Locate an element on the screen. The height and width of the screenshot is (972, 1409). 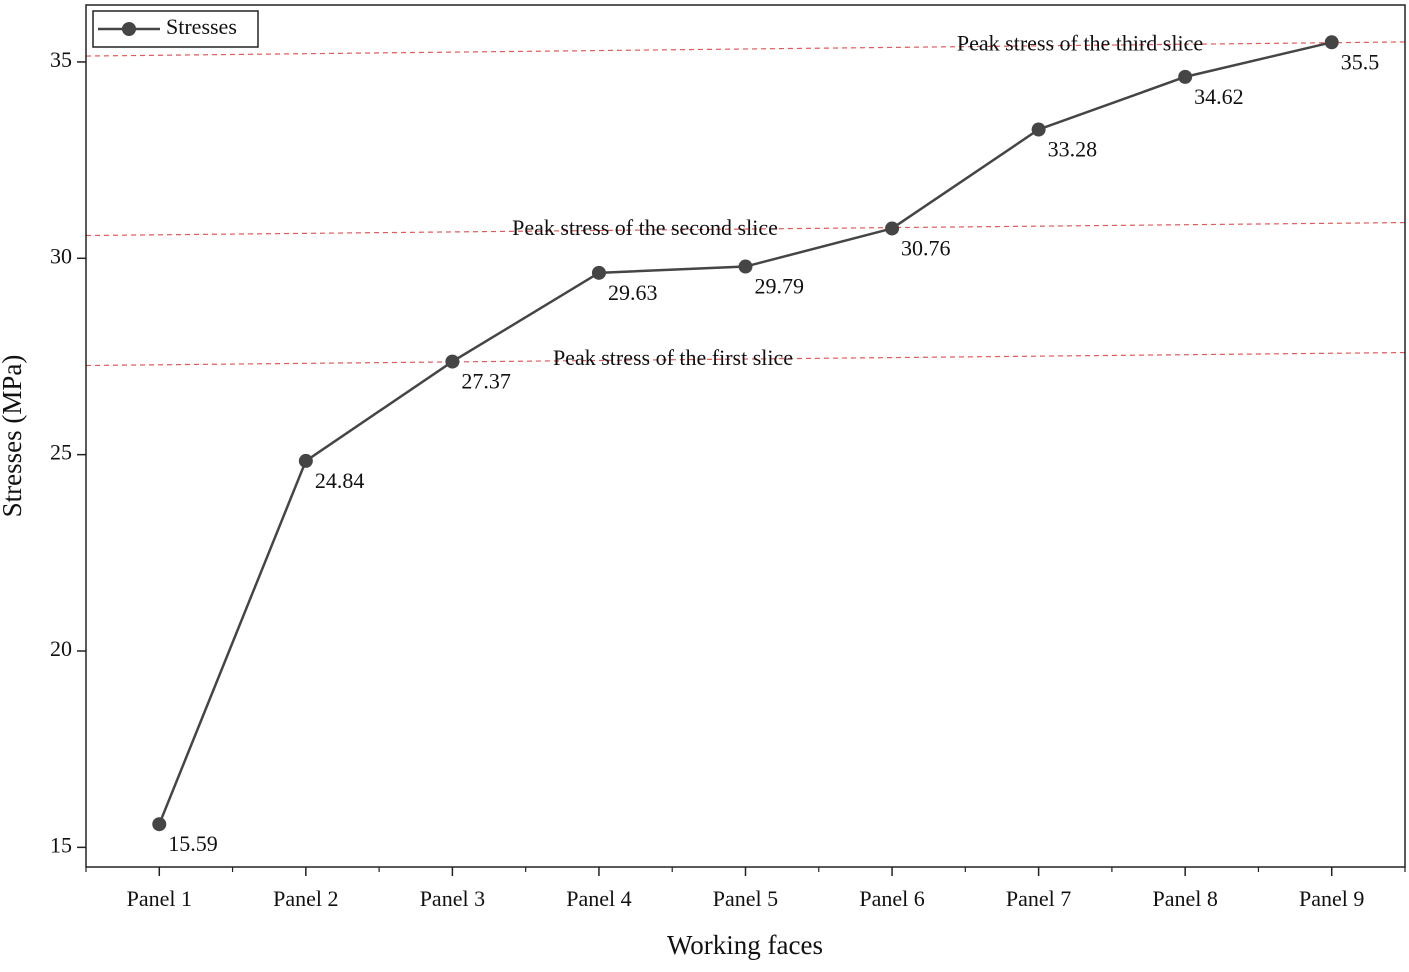
y-tick-label: 20 is located at coordinates (61, 648).